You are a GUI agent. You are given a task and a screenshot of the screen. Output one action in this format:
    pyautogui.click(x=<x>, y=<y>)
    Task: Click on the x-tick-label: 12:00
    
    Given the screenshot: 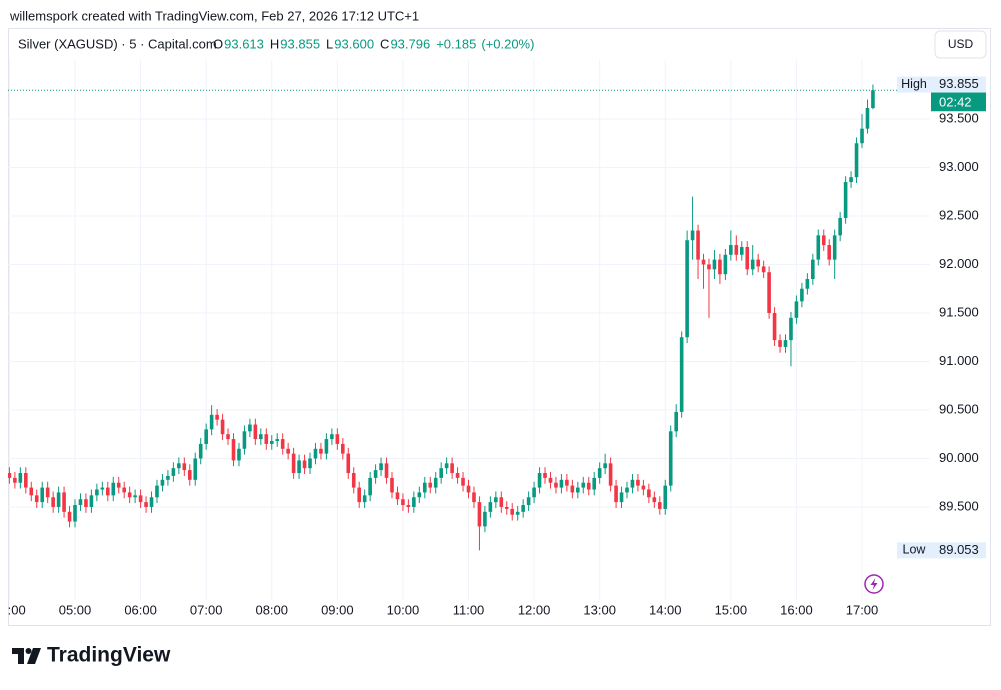 What is the action you would take?
    pyautogui.click(x=534, y=609)
    